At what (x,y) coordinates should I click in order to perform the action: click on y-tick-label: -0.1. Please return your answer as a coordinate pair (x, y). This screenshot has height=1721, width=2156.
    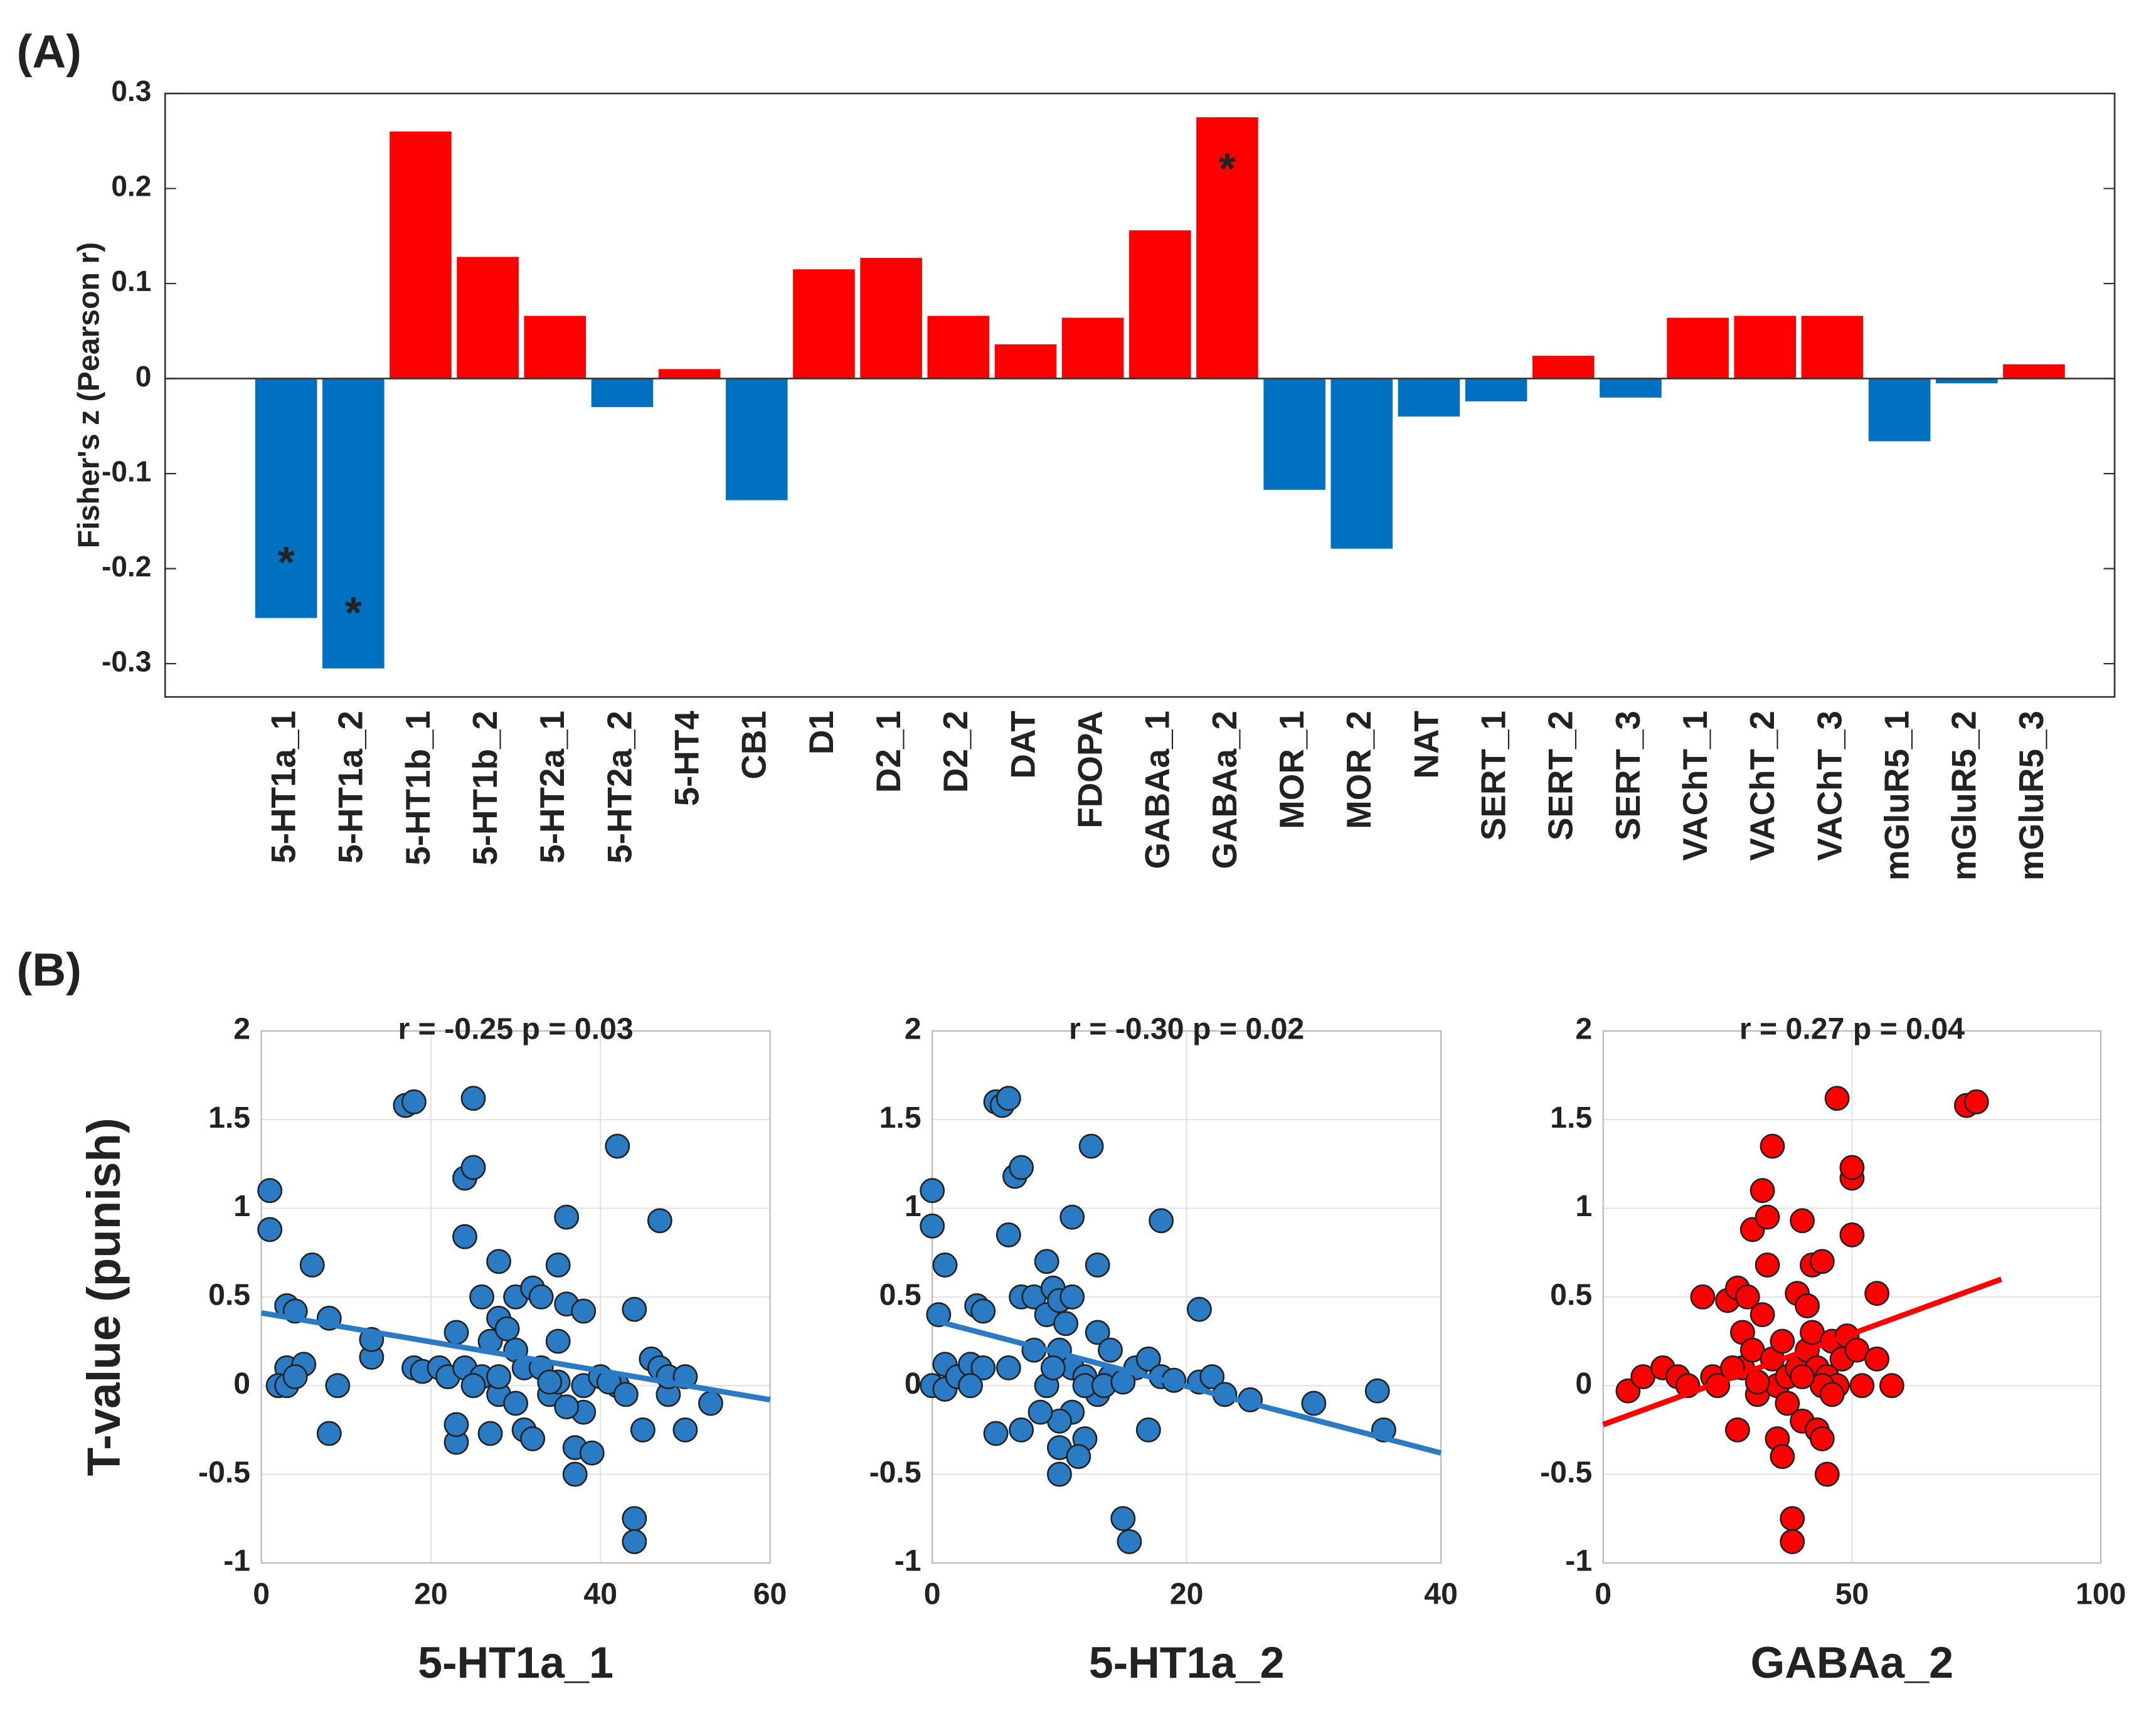
    Looking at the image, I should click on (126, 471).